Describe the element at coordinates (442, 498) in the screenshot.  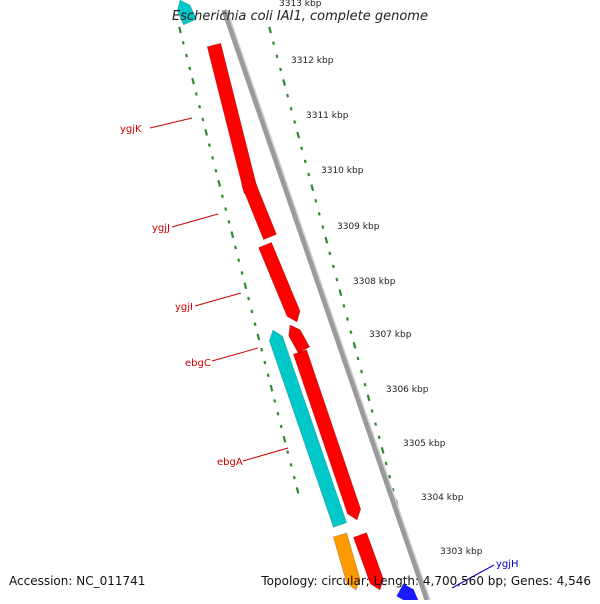
I see `scale-label: 3304 kbp` at that location.